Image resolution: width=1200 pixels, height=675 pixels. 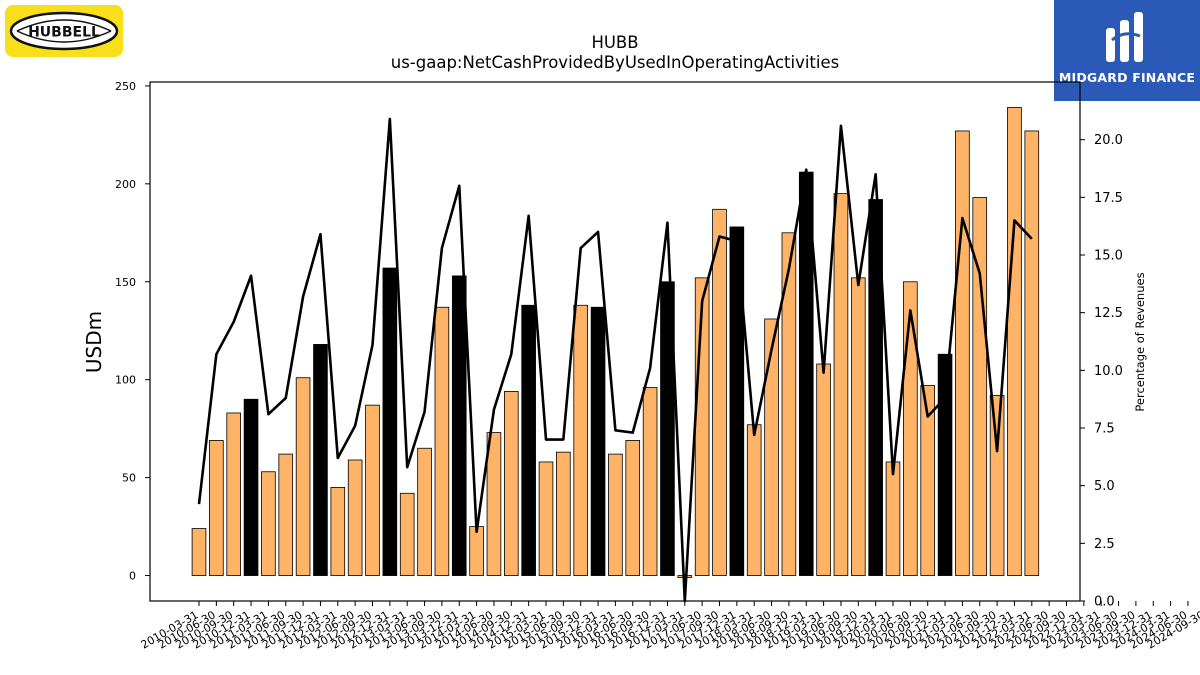 I want to click on y2-tick-label: 5.0, so click(x=1104, y=486).